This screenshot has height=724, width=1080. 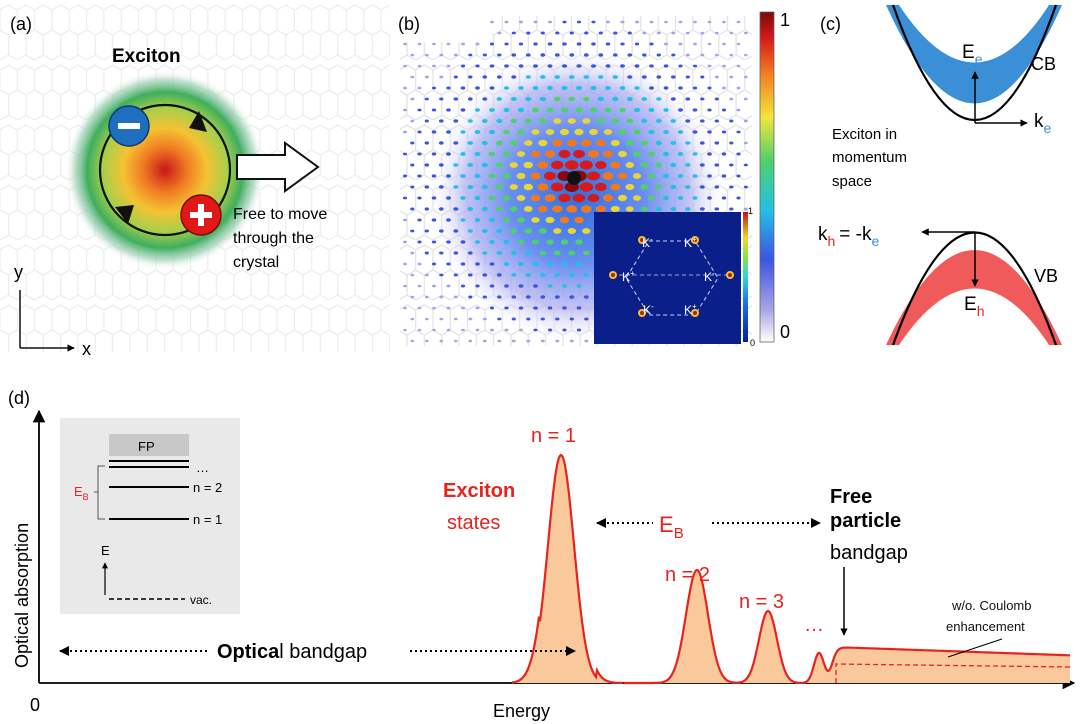 I want to click on n1-label: n = 1, so click(x=553, y=436).